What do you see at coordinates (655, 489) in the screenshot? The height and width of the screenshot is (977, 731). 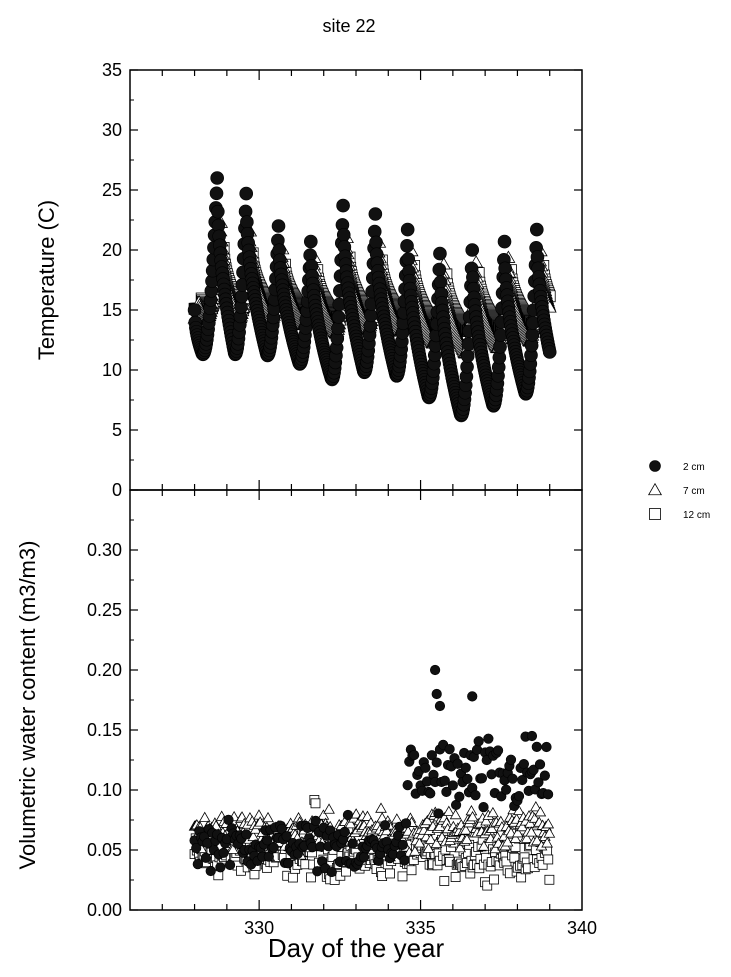 I see `legend-marker-7cm` at bounding box center [655, 489].